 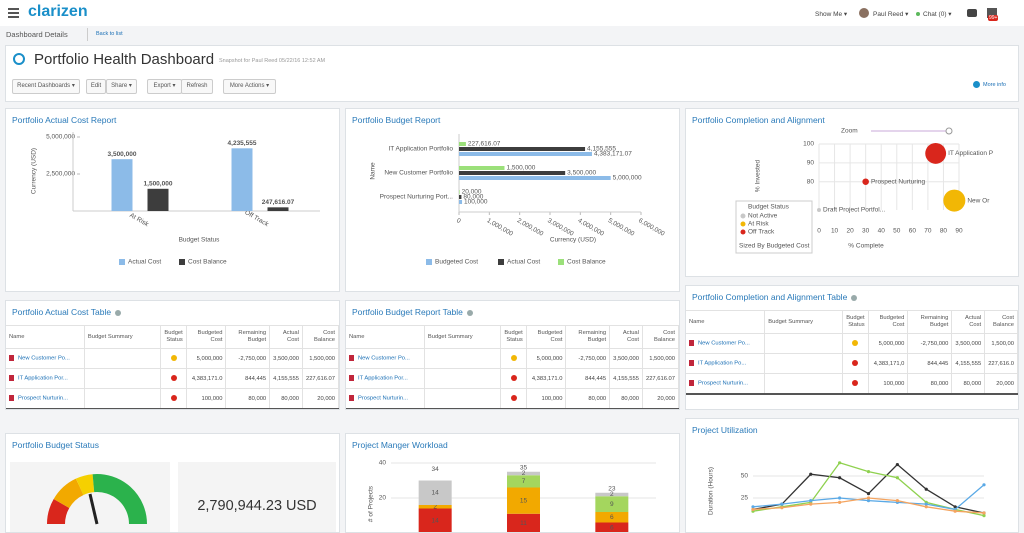 What do you see at coordinates (144, 262) in the screenshot?
I see `legend-label: Actual Cost` at bounding box center [144, 262].